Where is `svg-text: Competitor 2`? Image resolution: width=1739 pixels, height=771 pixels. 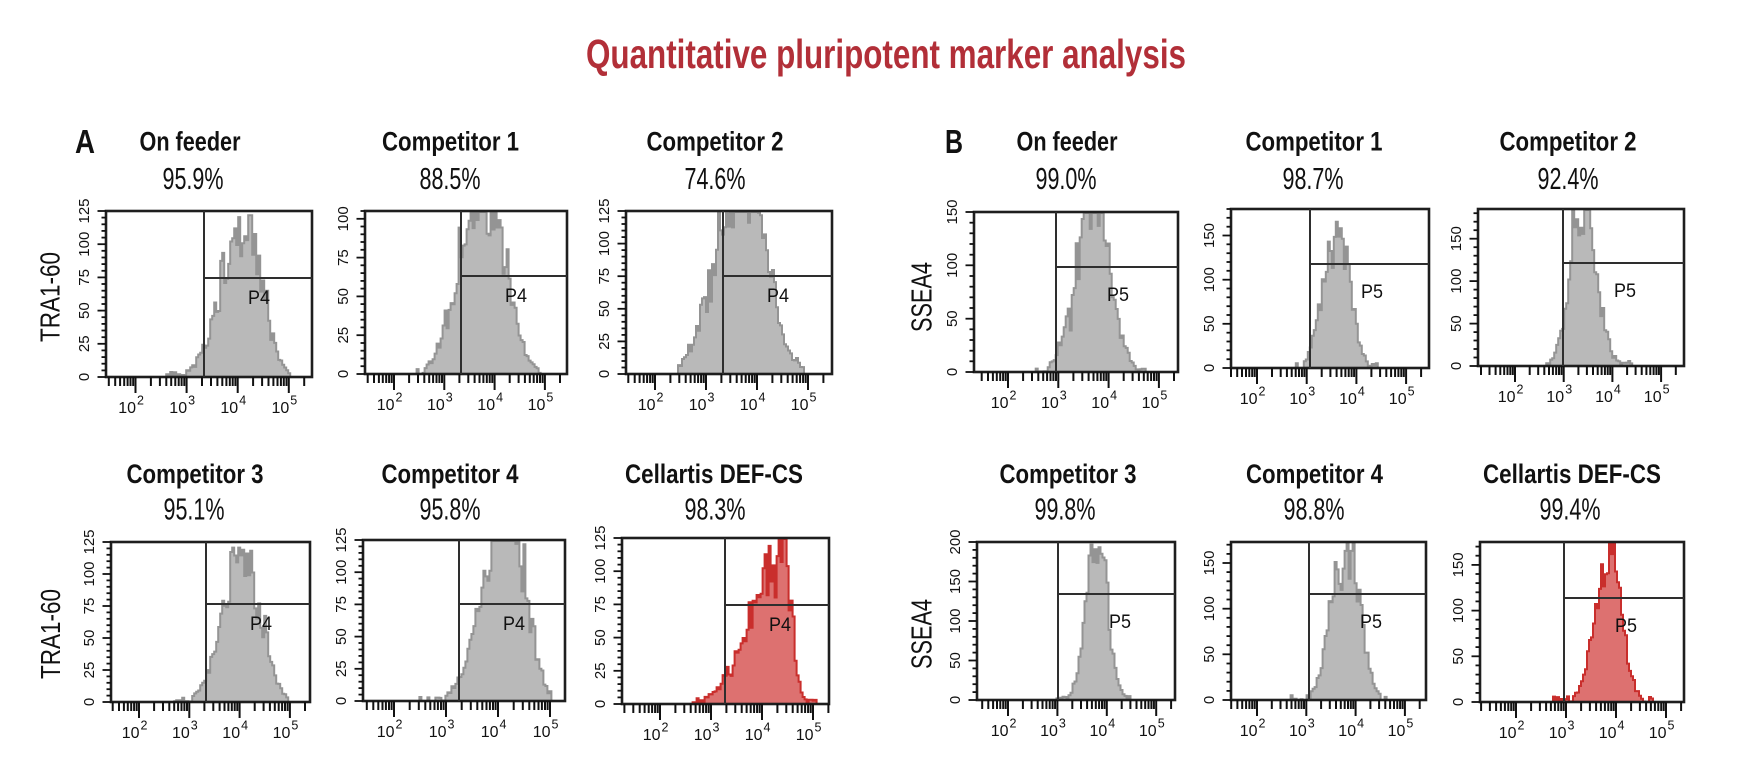
svg-text: Competitor 2 is located at coordinates (715, 142).